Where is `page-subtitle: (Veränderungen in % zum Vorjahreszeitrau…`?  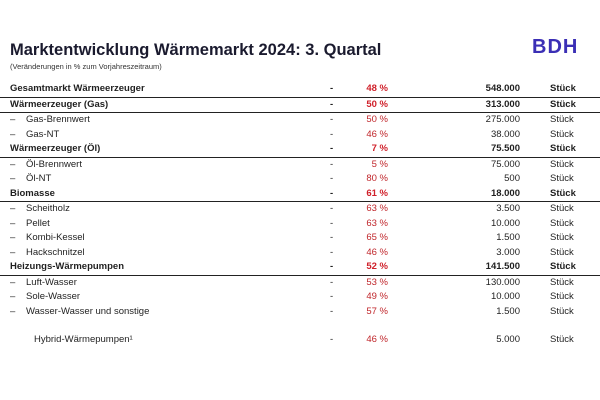
page-subtitle: (Veränderungen in % zum Vorjahreszeitrau… is located at coordinates (86, 66).